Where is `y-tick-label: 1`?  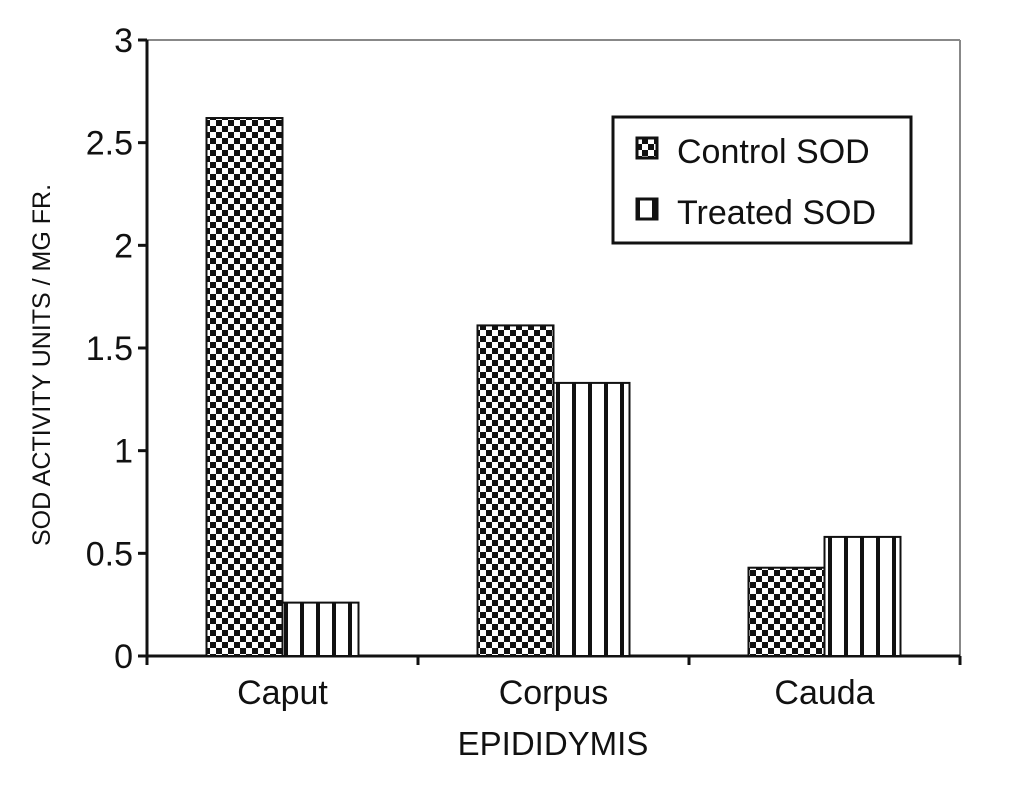 y-tick-label: 1 is located at coordinates (123, 452).